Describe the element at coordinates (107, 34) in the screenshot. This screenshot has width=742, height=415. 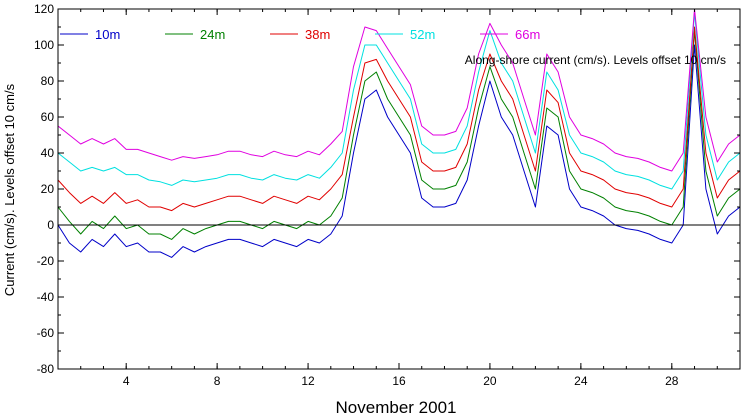
I see `legend-label-10m: 10m` at that location.